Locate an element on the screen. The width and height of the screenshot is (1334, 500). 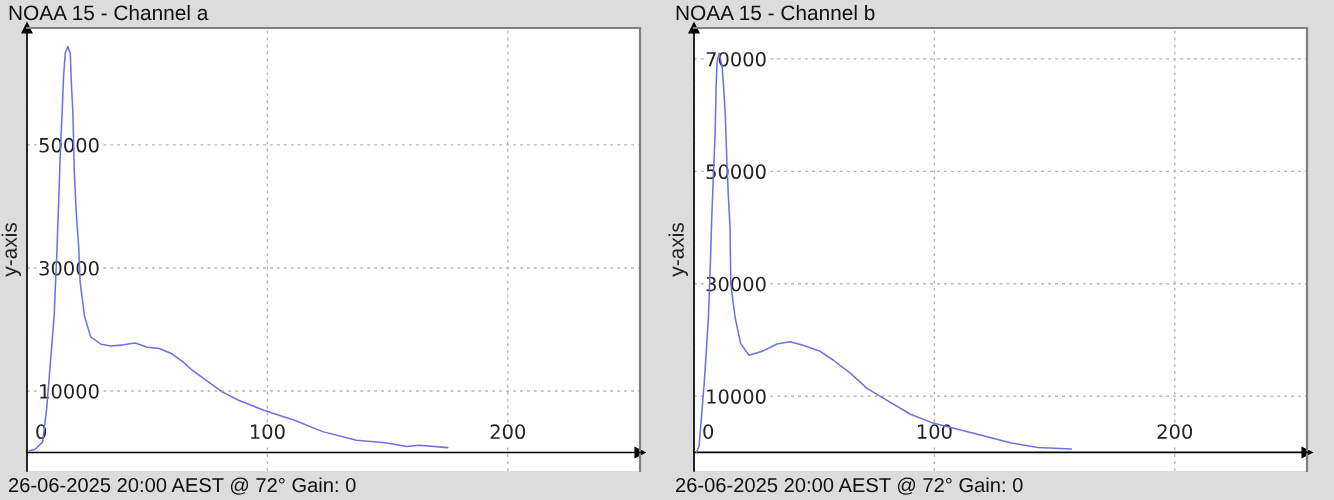
chart-title: NOAA 15 - Channel a is located at coordinates (109, 12).